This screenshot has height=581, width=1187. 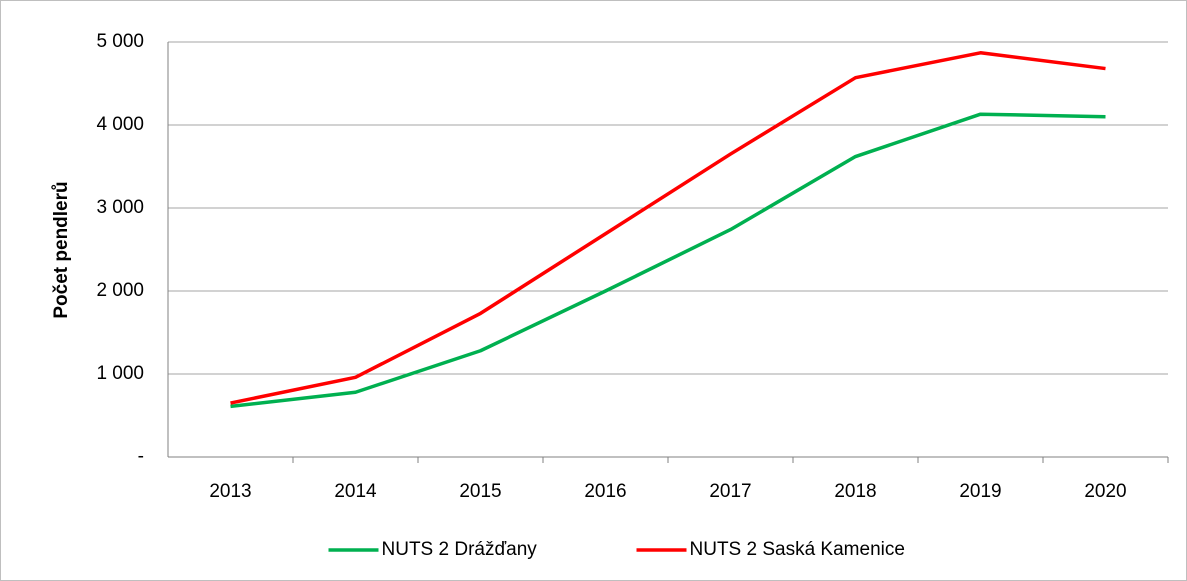 I want to click on y-tick-label: 3 000, so click(x=120, y=207).